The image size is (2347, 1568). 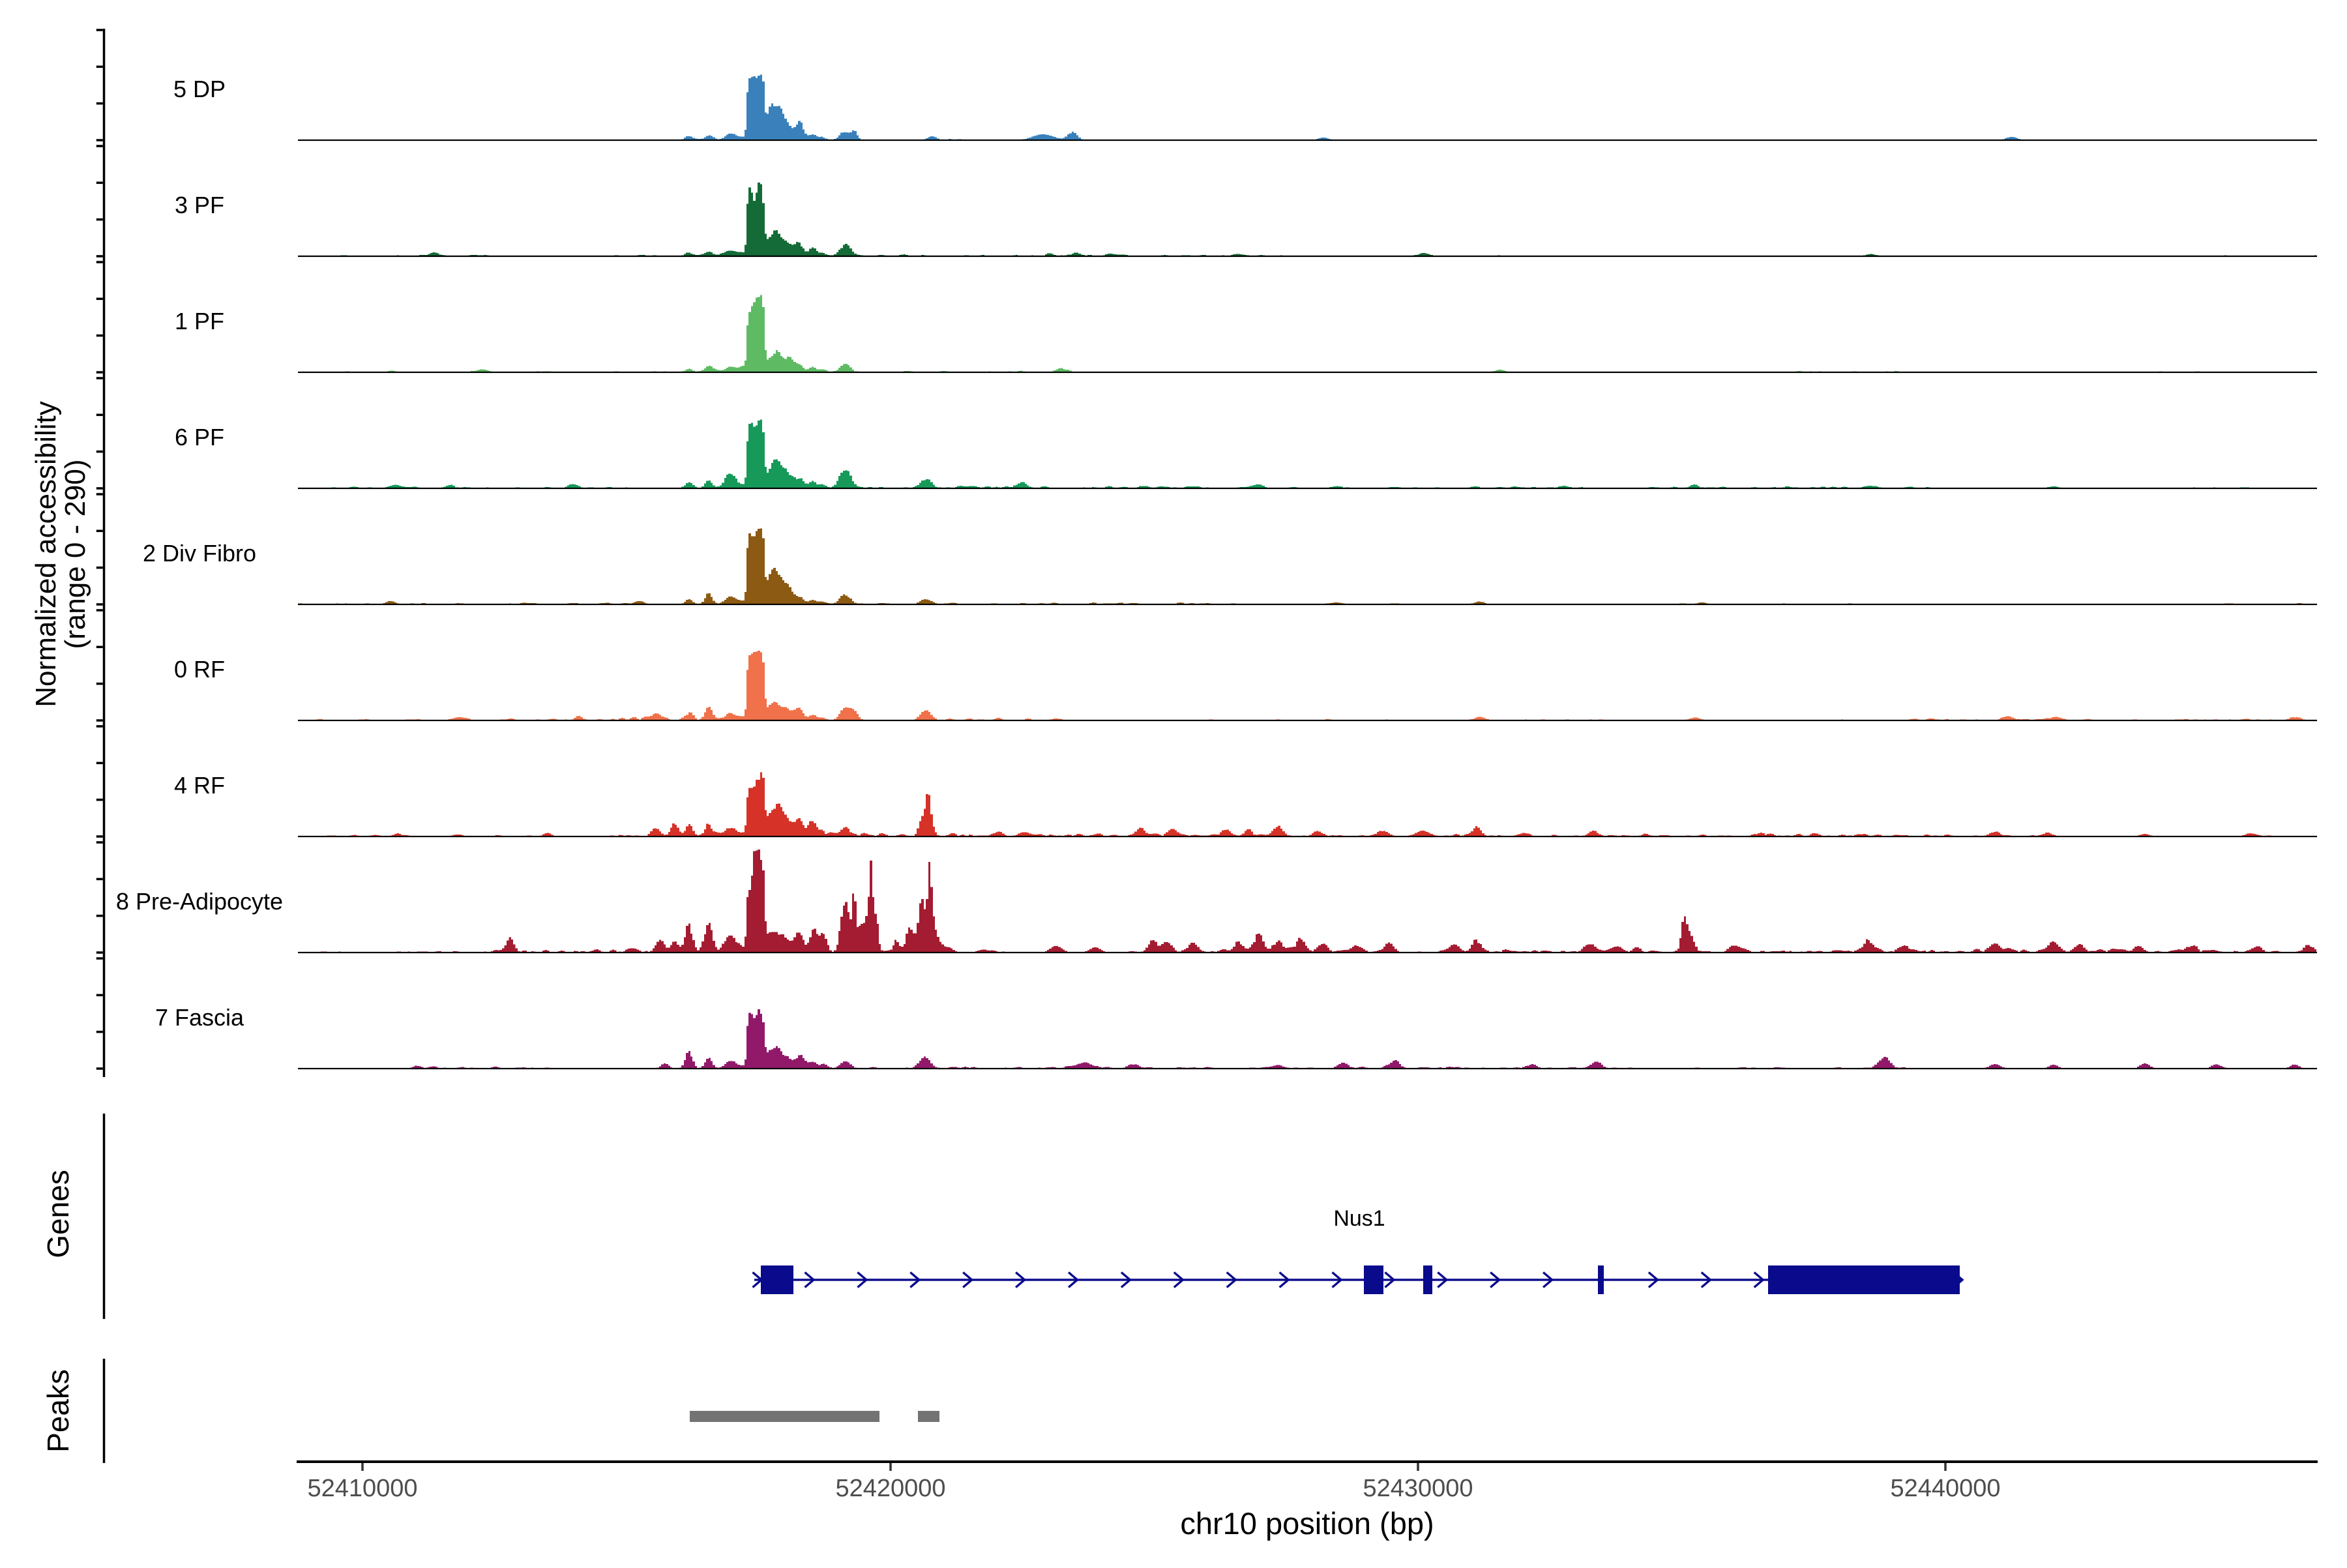 I want to click on svg-text: 52420000, so click(x=890, y=1489).